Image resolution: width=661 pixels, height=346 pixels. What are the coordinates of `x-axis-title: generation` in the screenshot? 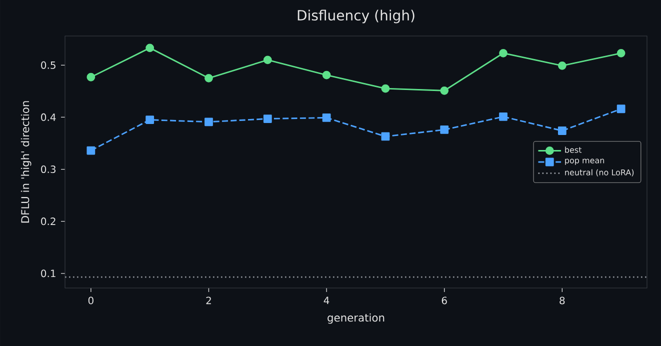 It's located at (356, 318).